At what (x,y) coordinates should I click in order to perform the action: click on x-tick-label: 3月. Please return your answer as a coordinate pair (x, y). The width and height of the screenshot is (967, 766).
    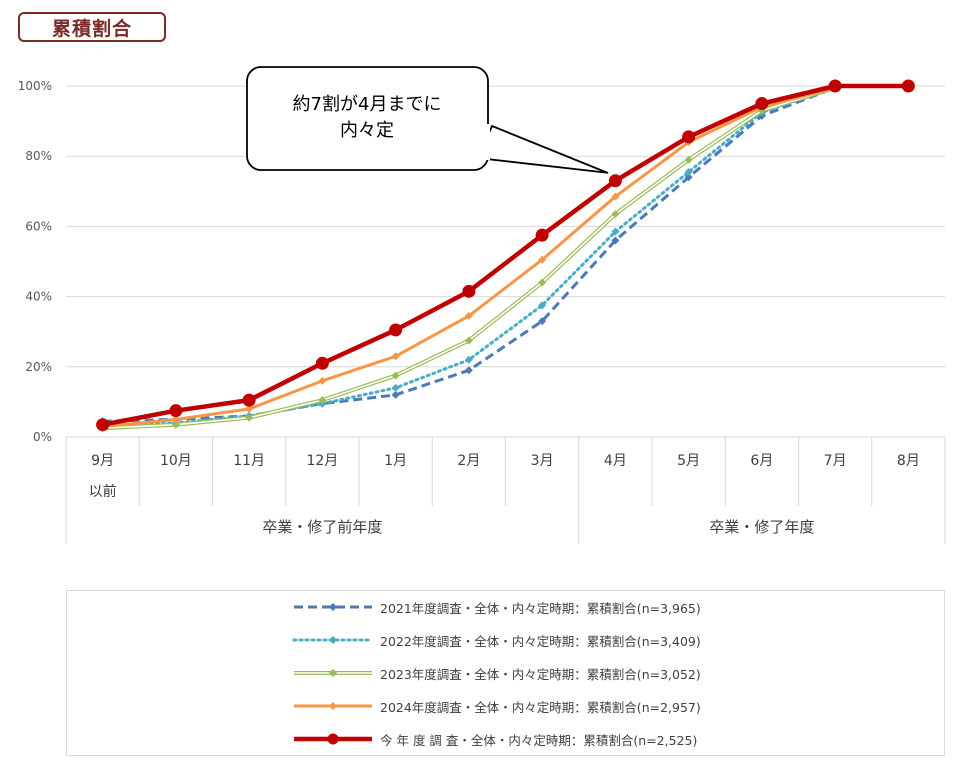
    Looking at the image, I should click on (542, 461).